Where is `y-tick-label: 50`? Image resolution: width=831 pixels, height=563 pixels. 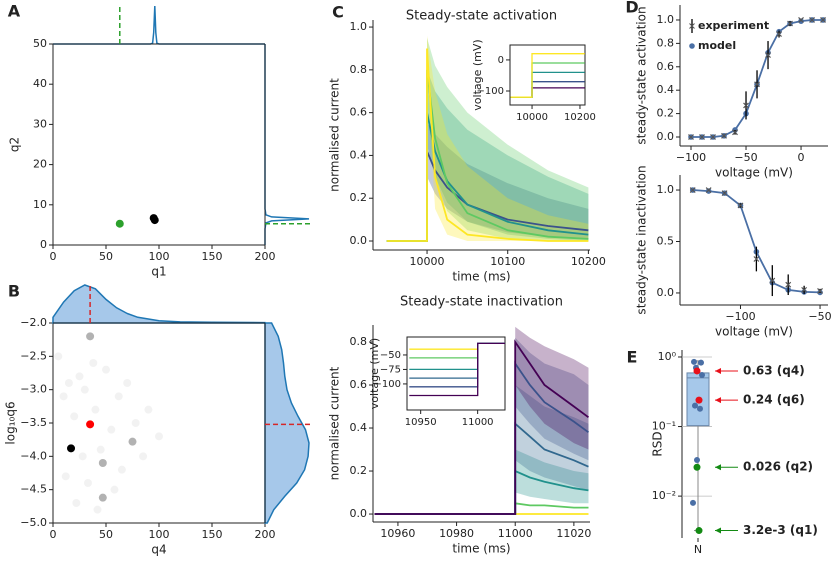 y-tick-label: 50 is located at coordinates (40, 43).